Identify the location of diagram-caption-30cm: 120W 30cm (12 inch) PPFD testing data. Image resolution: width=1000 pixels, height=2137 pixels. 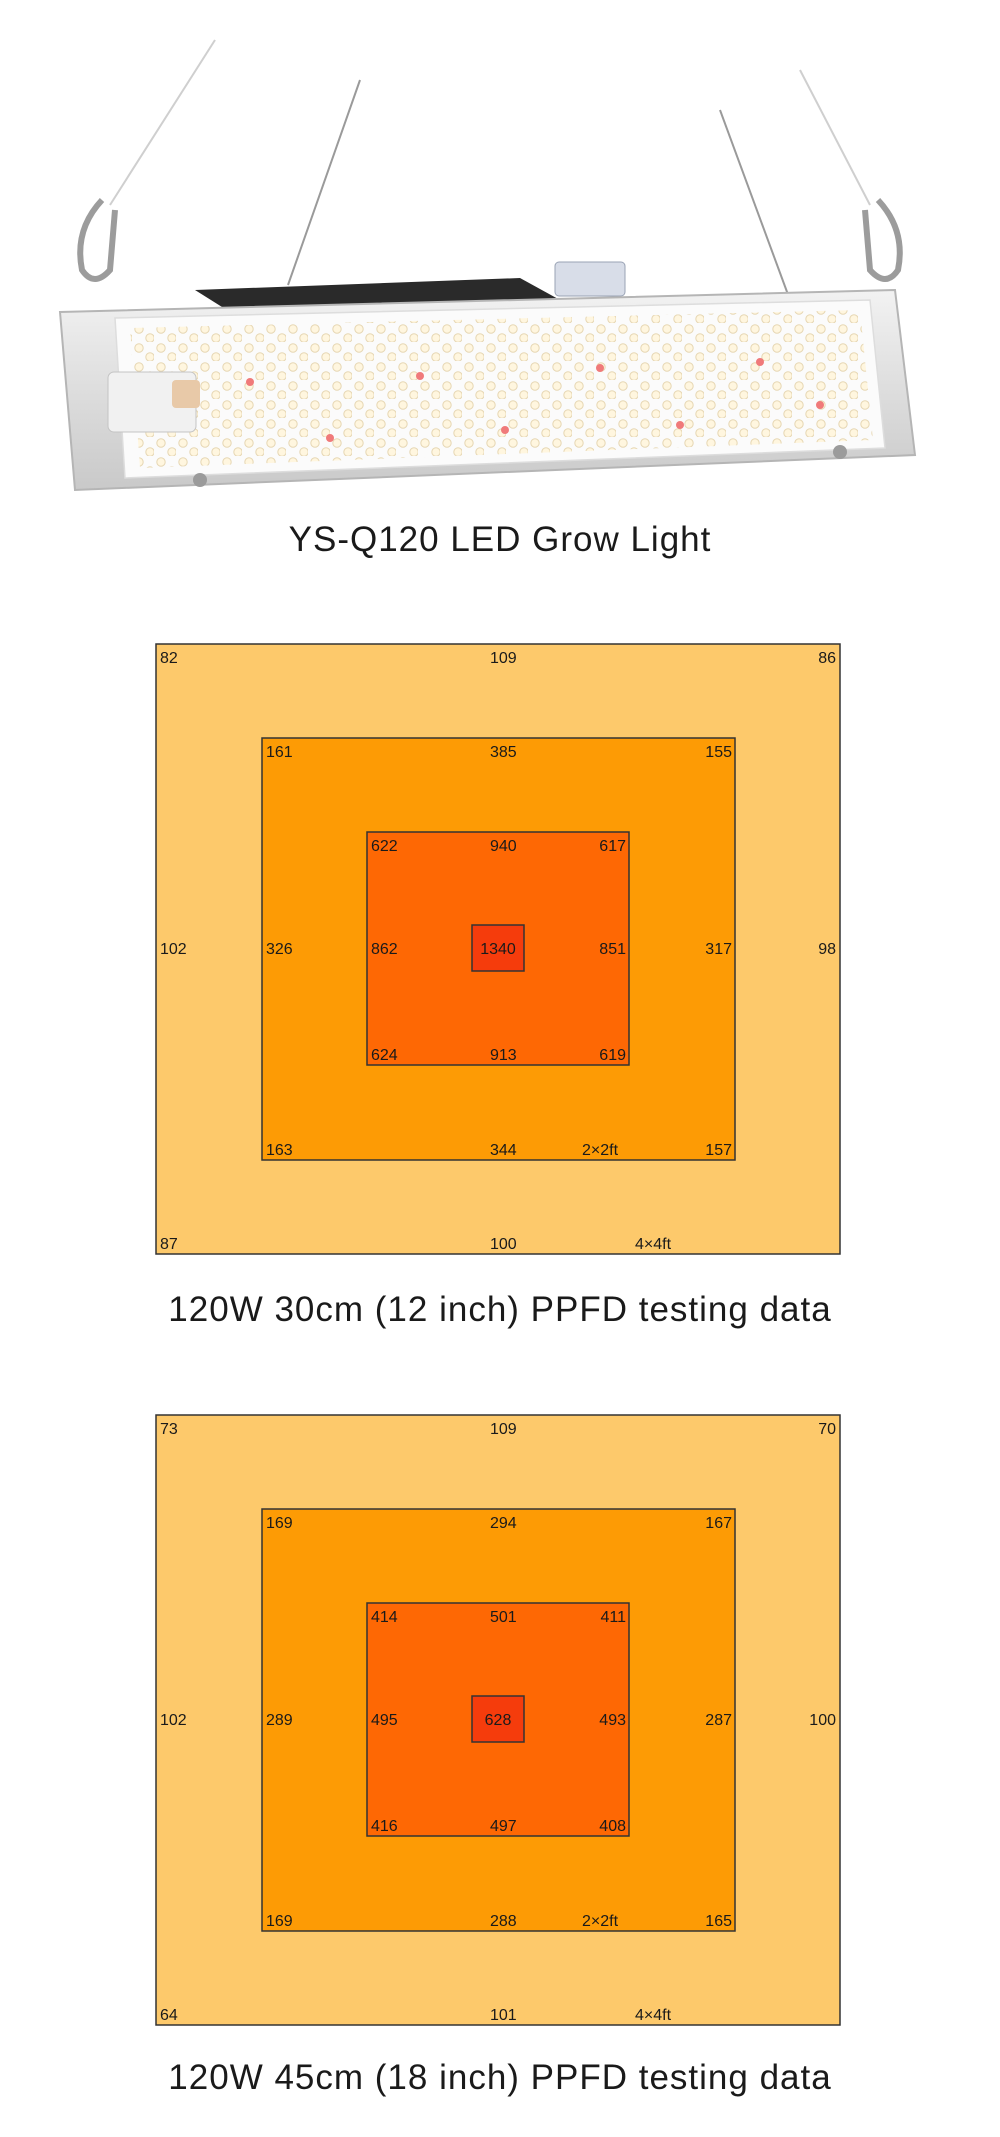
(500, 1309).